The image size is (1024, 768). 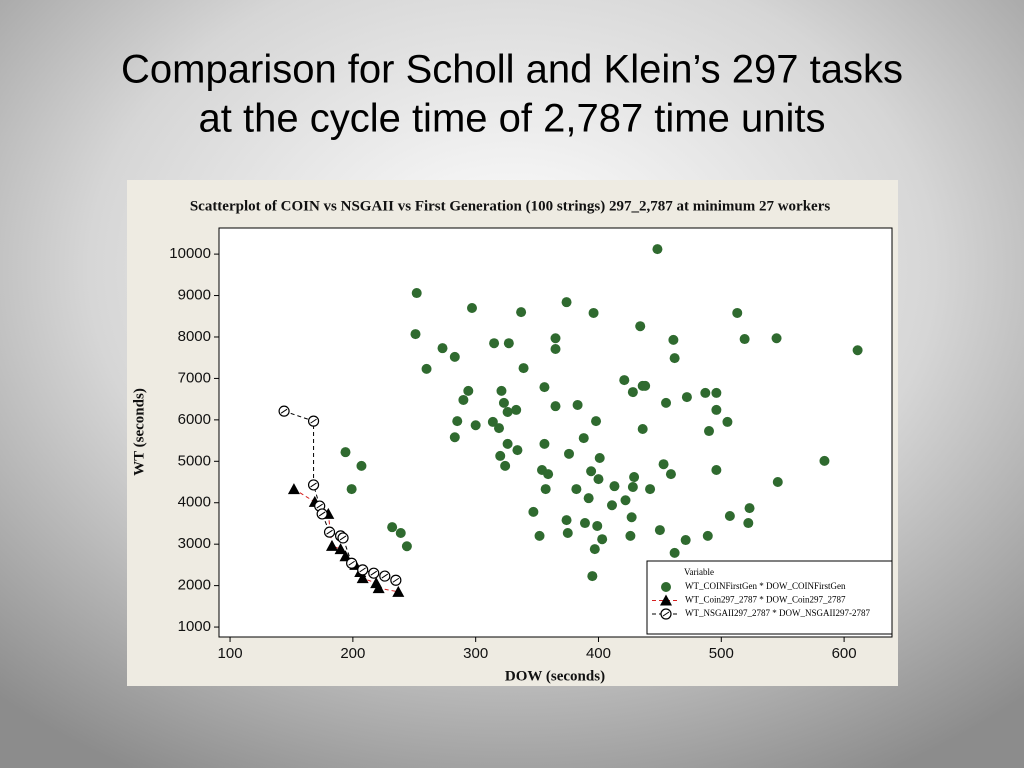 I want to click on y-tick-label: 9000, so click(x=194, y=295).